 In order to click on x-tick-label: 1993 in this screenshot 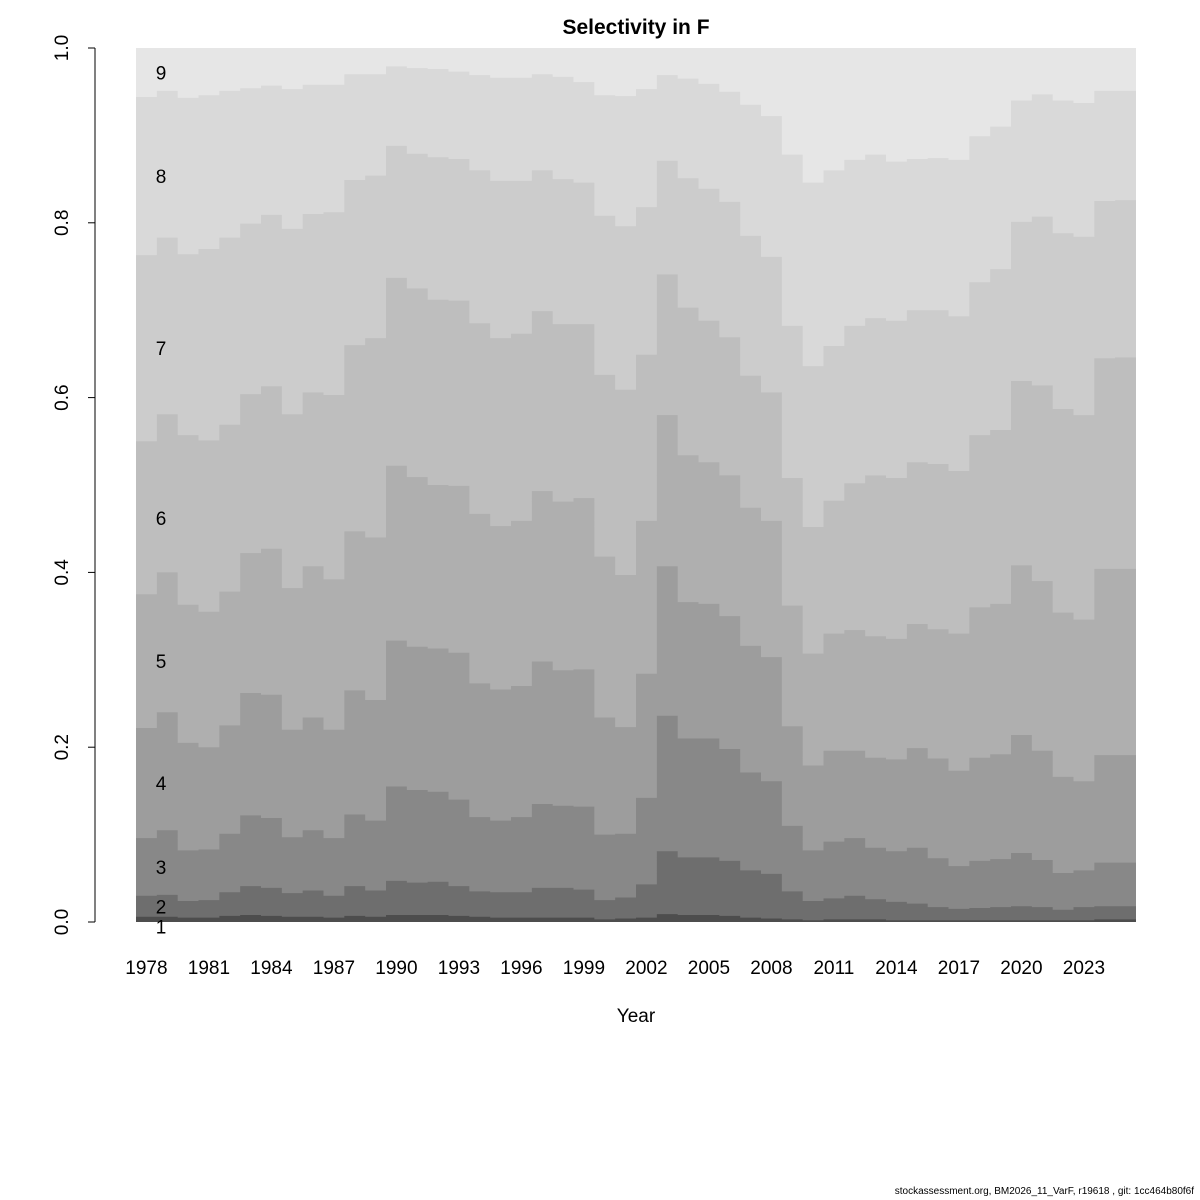, I will do `click(459, 968)`.